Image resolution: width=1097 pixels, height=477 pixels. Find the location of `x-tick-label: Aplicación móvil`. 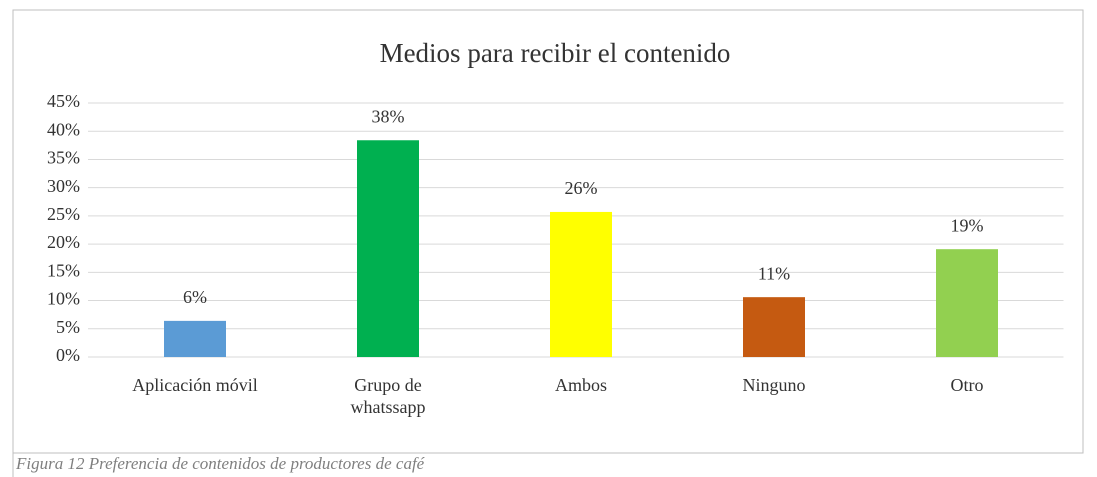

x-tick-label: Aplicación móvil is located at coordinates (195, 385).